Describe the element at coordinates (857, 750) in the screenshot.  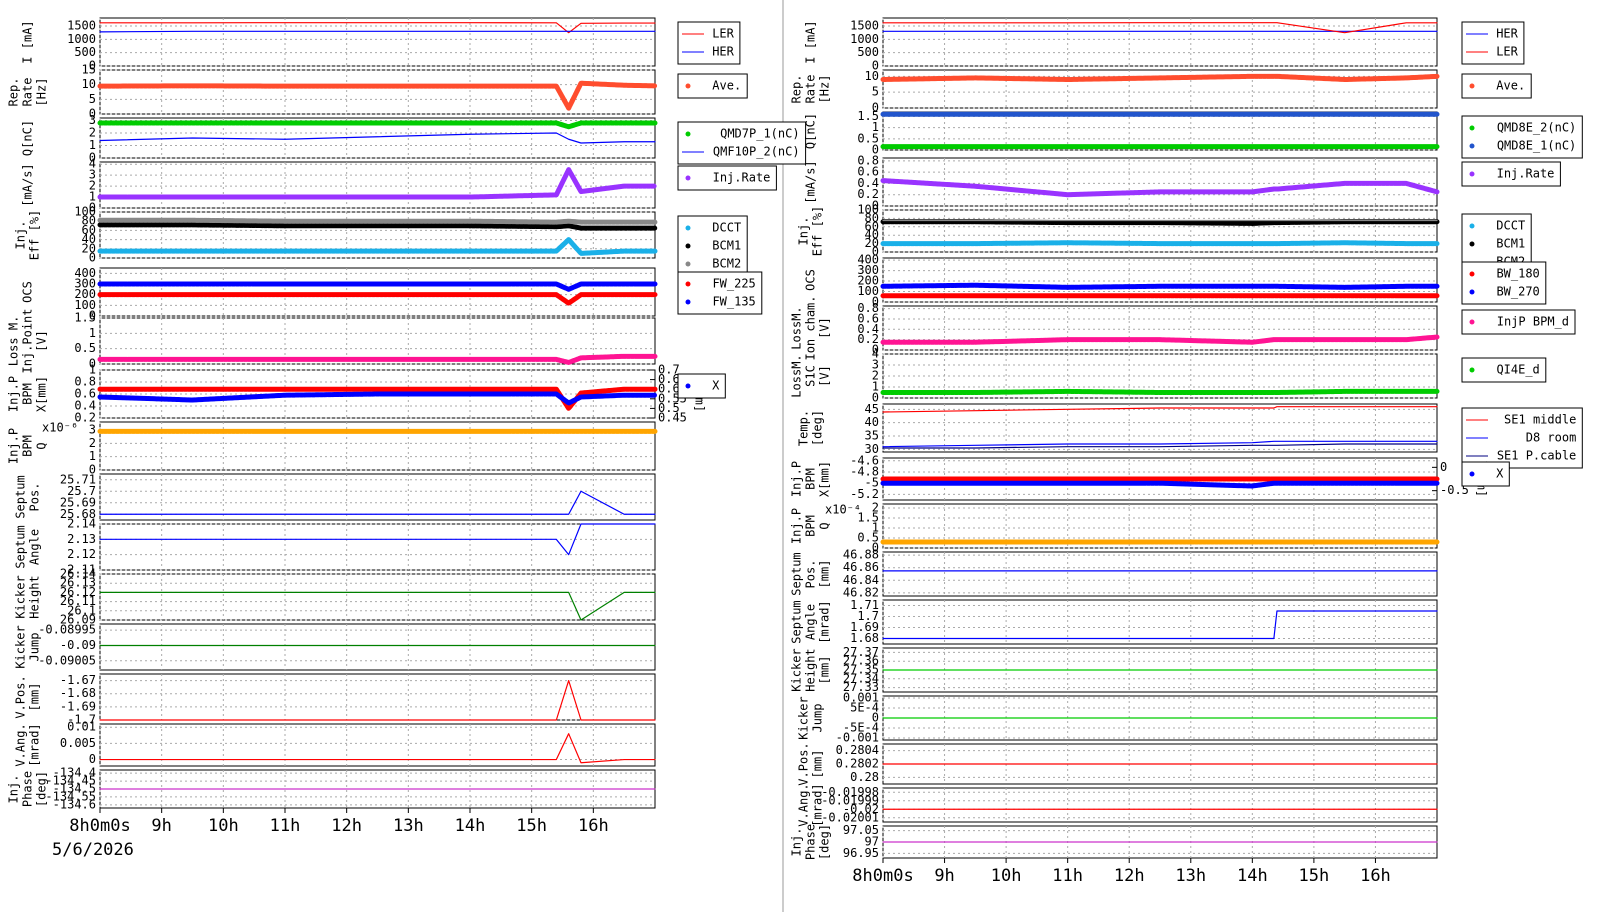
I see `y-tick-label: 0.2804` at that location.